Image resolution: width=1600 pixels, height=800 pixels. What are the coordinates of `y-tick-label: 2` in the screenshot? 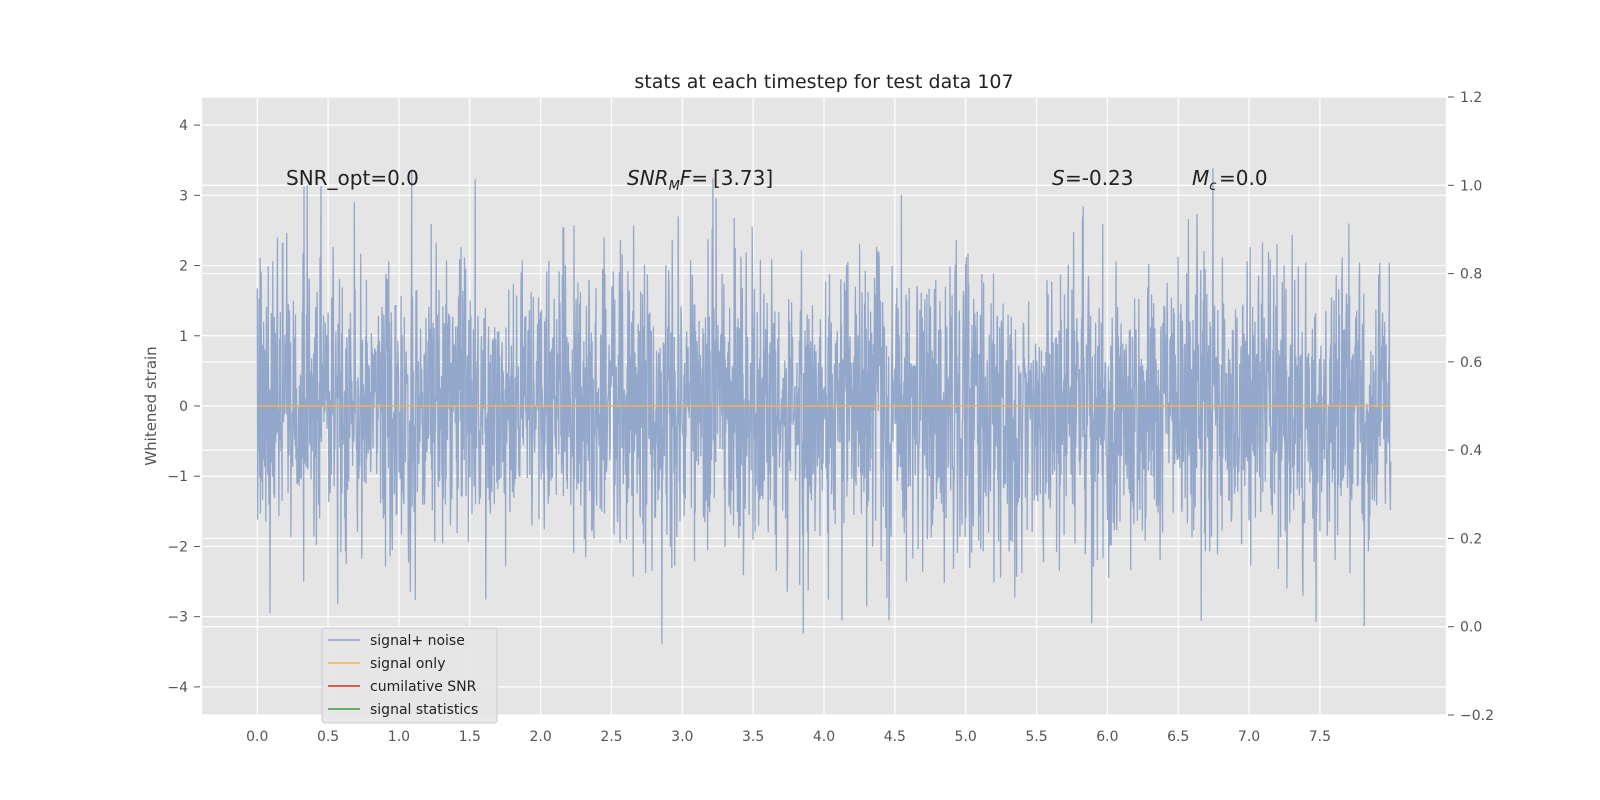 It's located at (183, 267).